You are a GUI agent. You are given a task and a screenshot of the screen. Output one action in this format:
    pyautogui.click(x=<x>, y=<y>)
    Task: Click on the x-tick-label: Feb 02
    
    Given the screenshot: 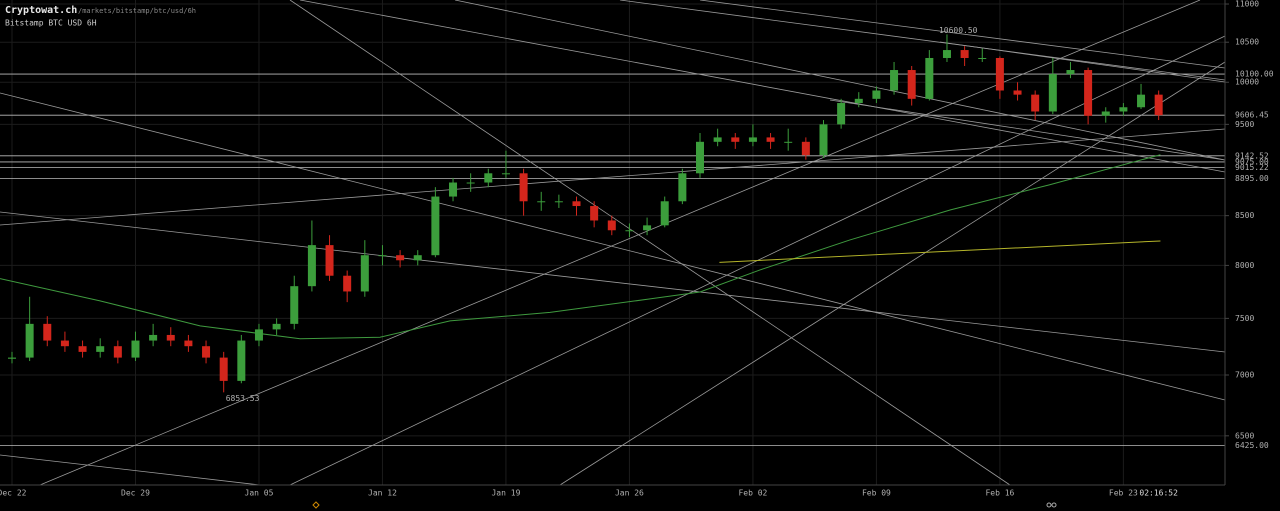 What is the action you would take?
    pyautogui.click(x=752, y=493)
    